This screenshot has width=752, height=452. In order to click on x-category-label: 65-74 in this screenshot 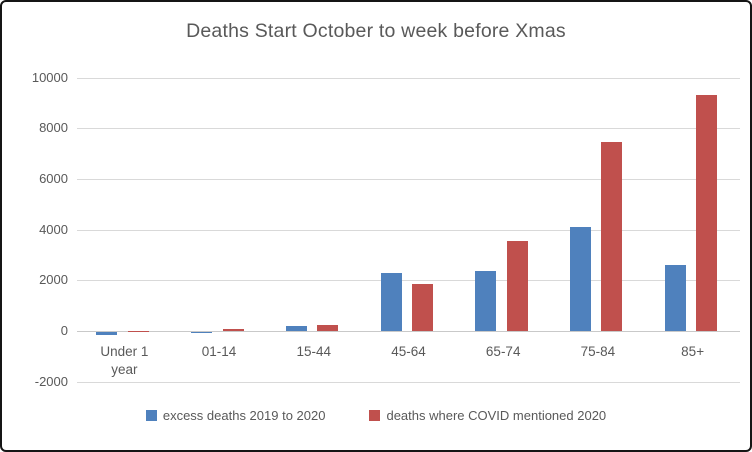, I will do `click(503, 351)`.